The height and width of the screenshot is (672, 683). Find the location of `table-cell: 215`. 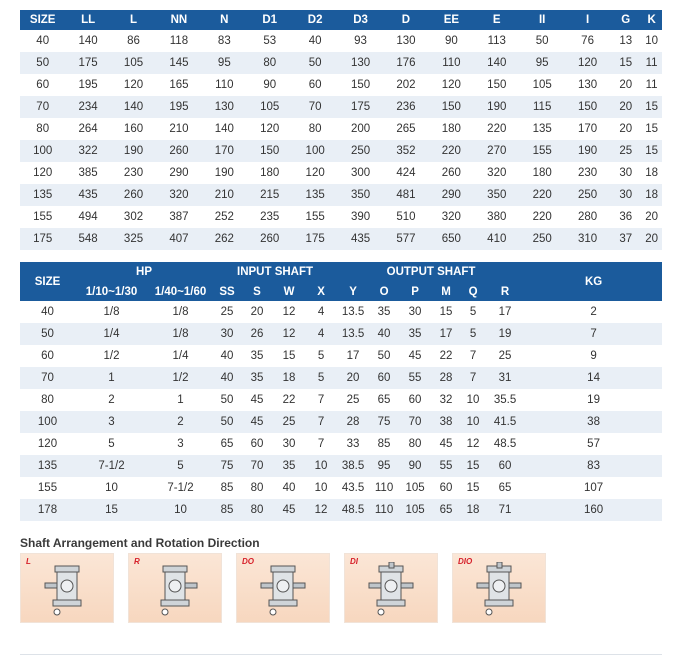

table-cell: 215 is located at coordinates (270, 195).